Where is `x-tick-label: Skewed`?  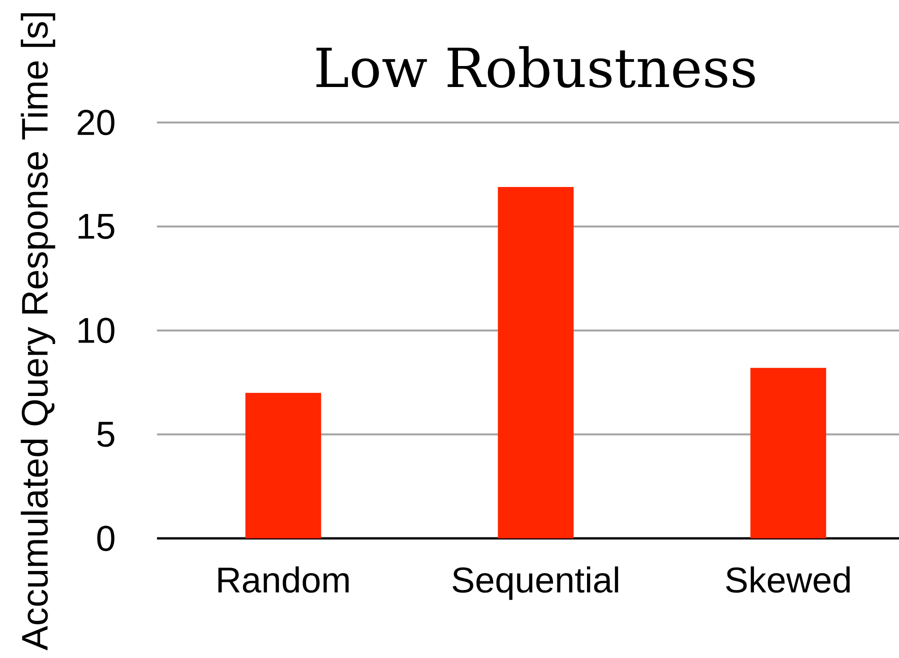
x-tick-label: Skewed is located at coordinates (788, 579).